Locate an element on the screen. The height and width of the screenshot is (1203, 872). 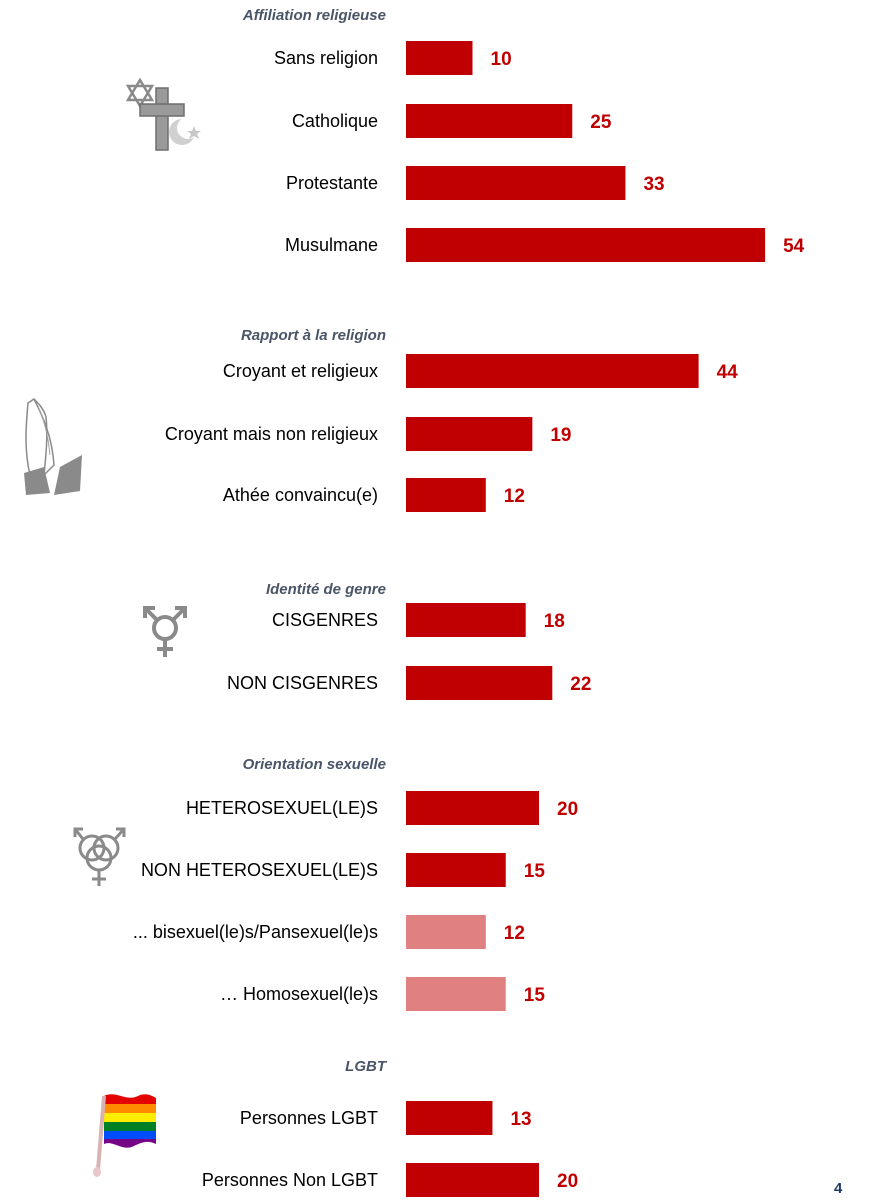
data-label: 18 is located at coordinates (554, 621).